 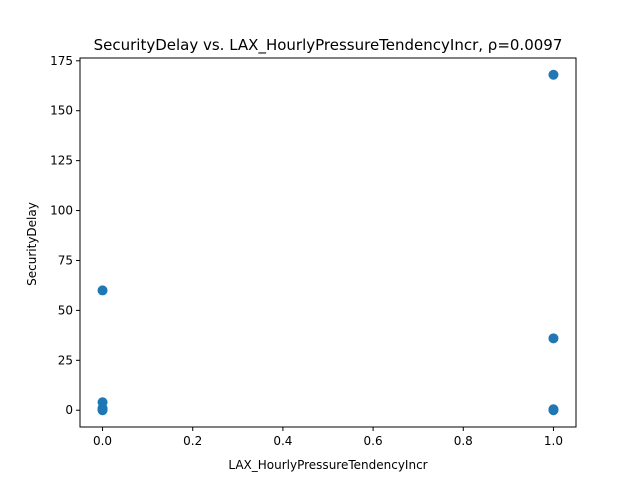 I want to click on x-tick-label: 0.8, so click(x=463, y=441).